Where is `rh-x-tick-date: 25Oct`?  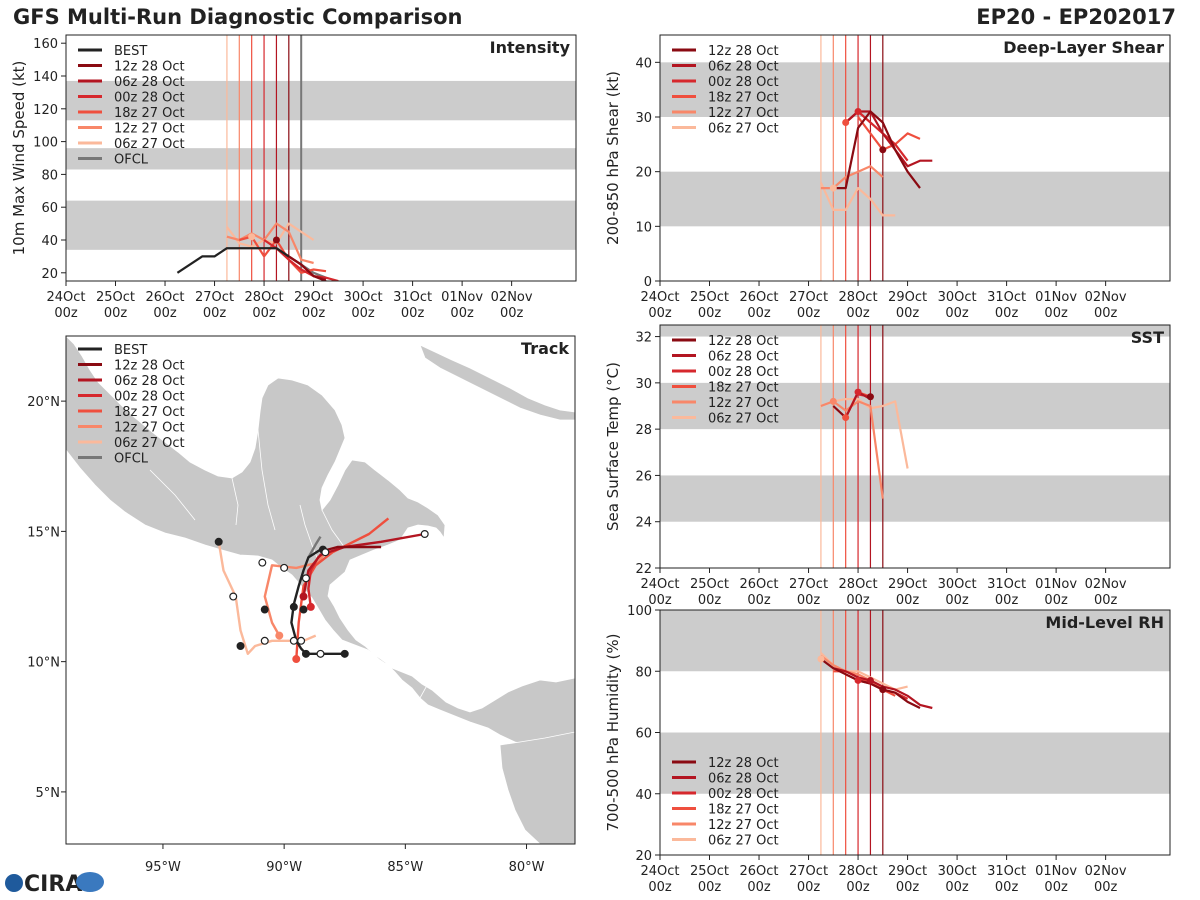
rh-x-tick-date: 25Oct is located at coordinates (709, 871).